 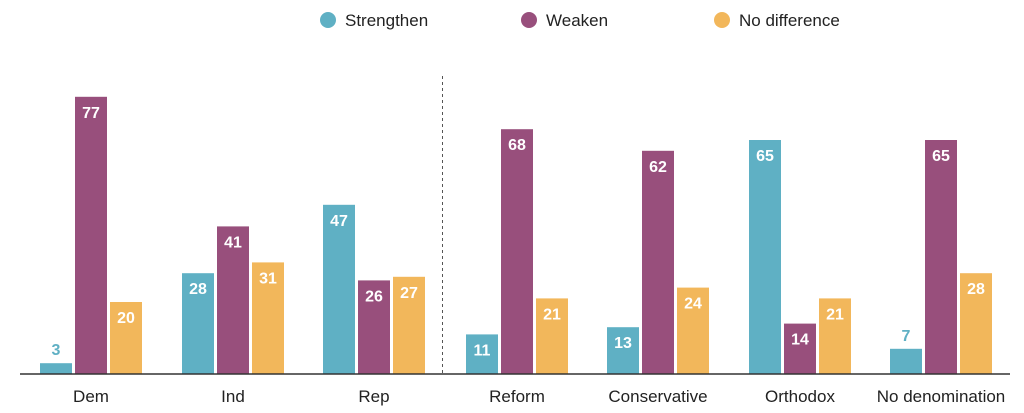 I want to click on value-label-2-5: 21, so click(x=835, y=314).